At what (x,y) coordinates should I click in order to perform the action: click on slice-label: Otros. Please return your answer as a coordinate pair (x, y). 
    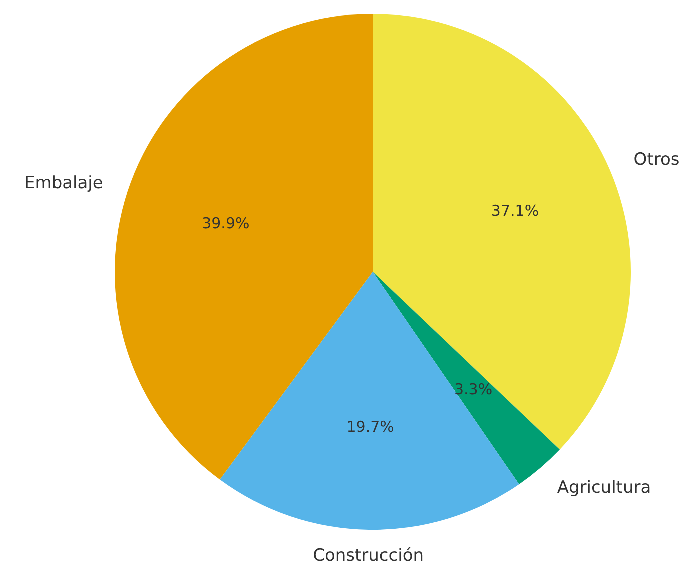
    Looking at the image, I should click on (657, 160).